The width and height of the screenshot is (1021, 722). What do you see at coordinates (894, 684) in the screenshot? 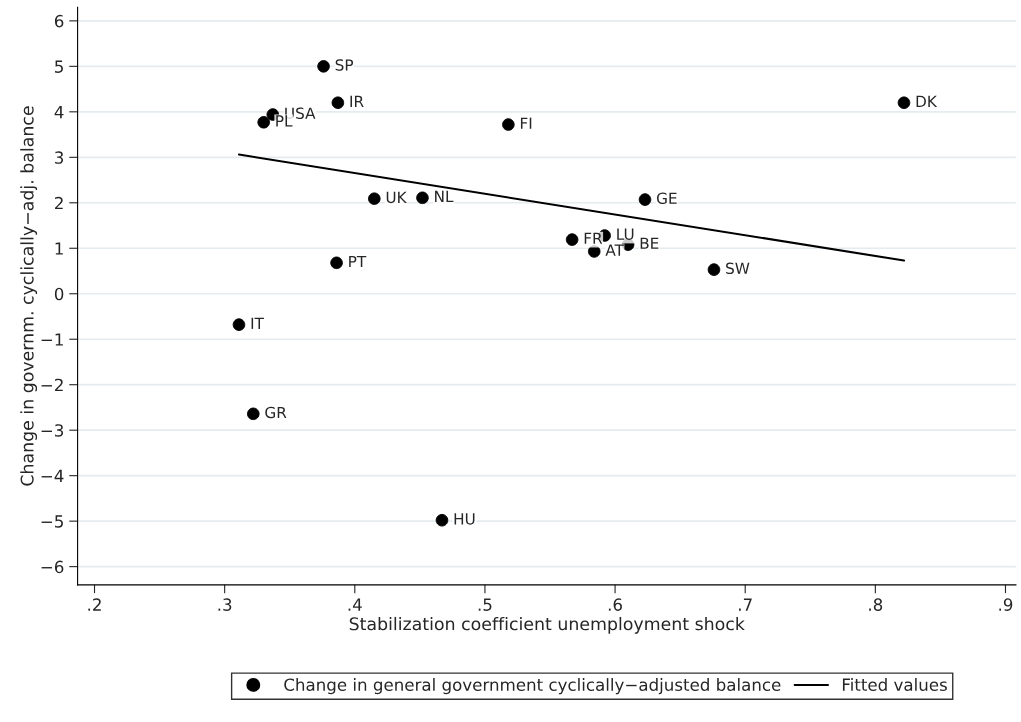
I see `legend-label: Fitted values` at bounding box center [894, 684].